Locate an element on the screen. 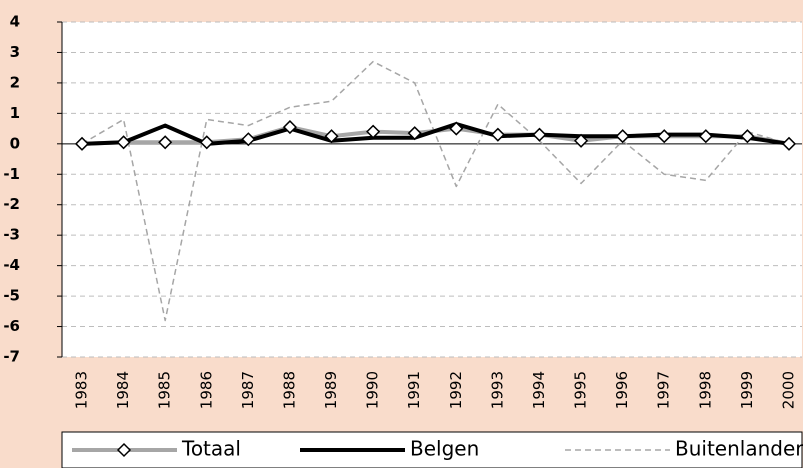 This screenshot has height=468, width=803. x-tick-label: 1986 is located at coordinates (206, 390).